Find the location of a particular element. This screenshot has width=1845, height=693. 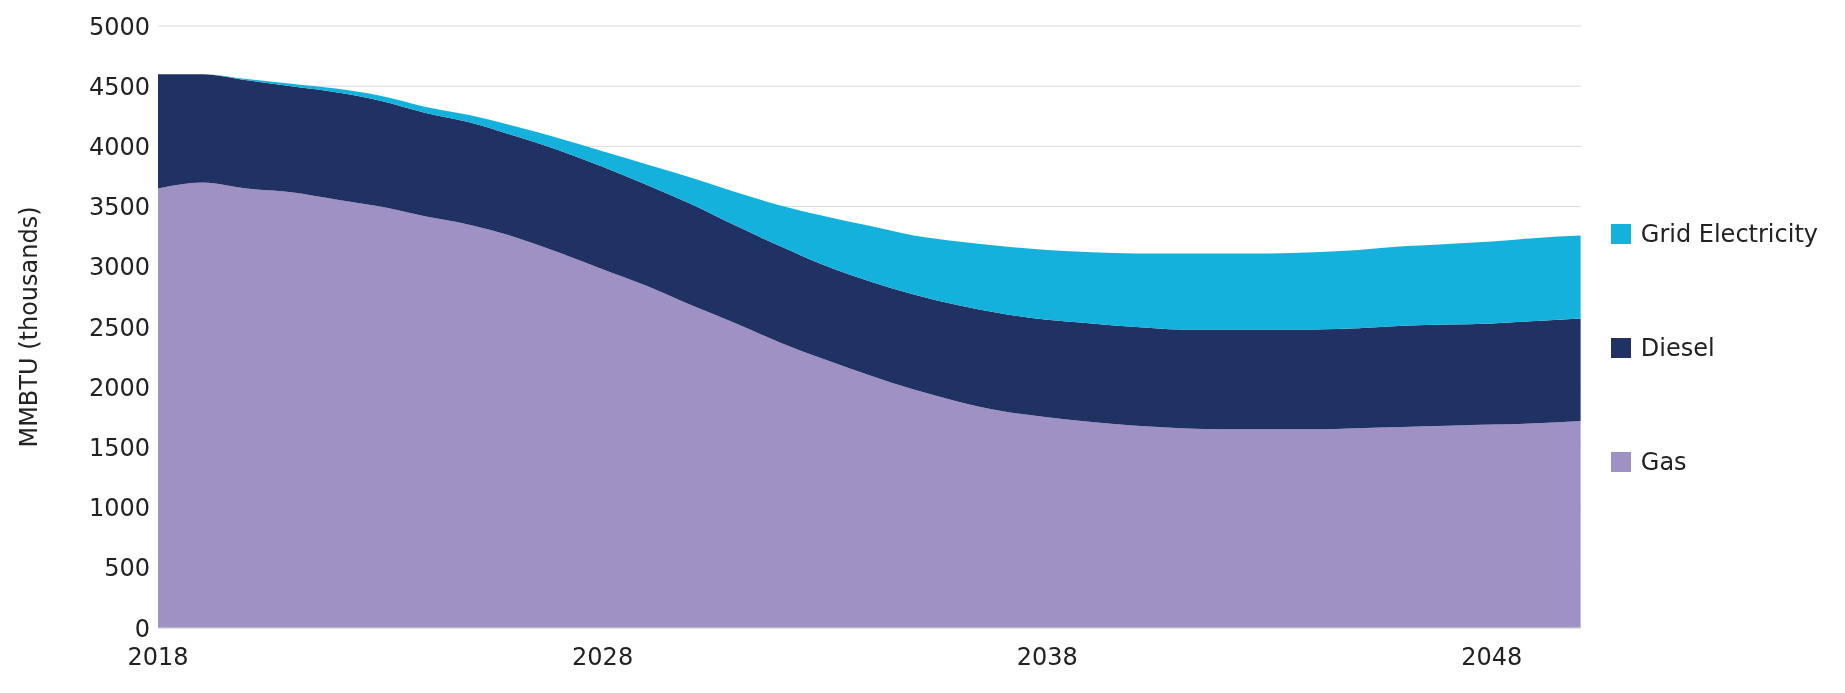

y-tick-label: 1500 is located at coordinates (119, 447).